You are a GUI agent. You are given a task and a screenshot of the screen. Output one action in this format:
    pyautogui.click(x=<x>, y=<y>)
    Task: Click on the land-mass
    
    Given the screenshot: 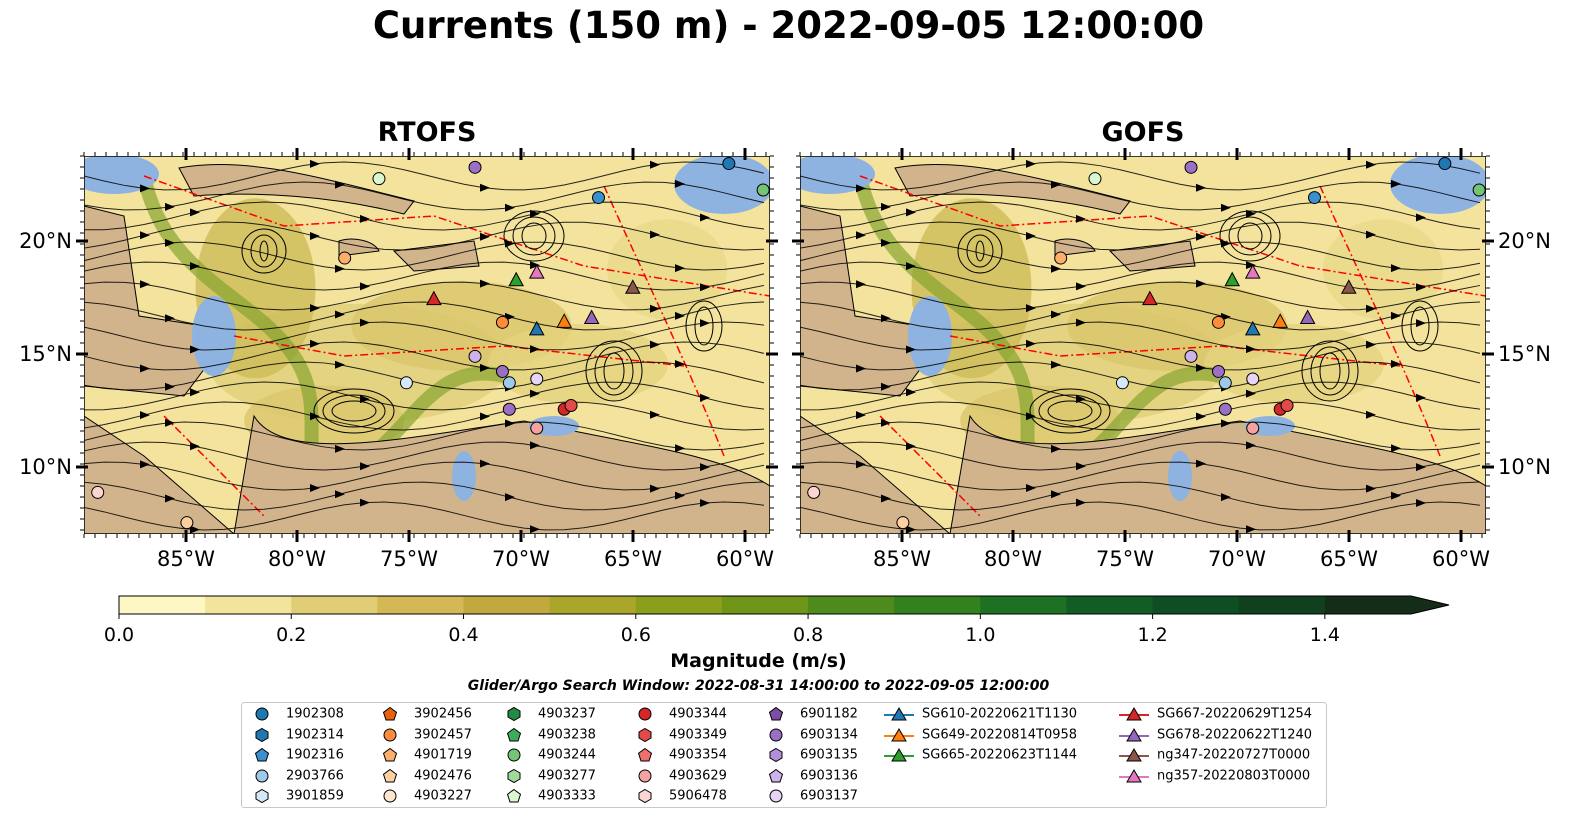 What is the action you would take?
    pyautogui.click(x=296, y=189)
    